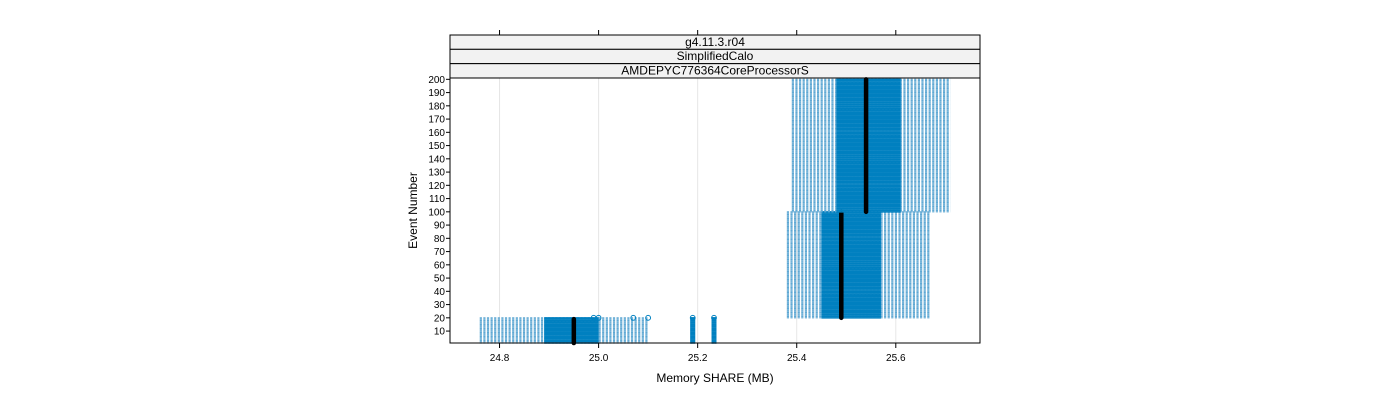 The width and height of the screenshot is (1400, 400). I want to click on y-tick-label: 50, so click(440, 279).